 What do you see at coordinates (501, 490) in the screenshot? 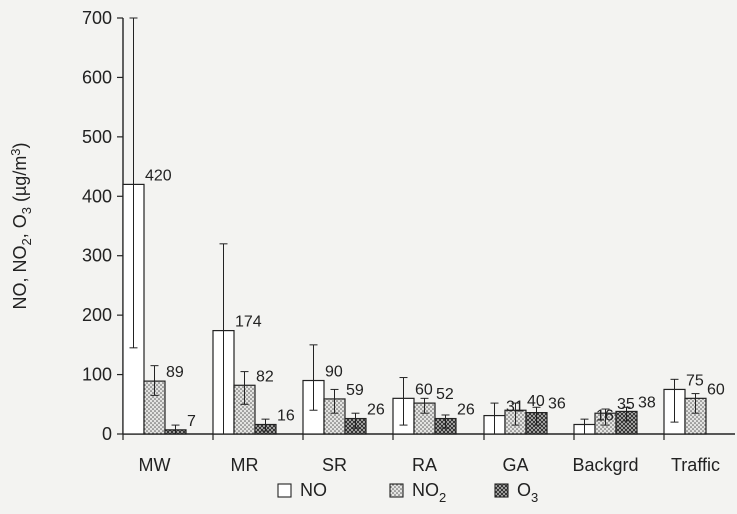
I see `legend-swatch-o3` at bounding box center [501, 490].